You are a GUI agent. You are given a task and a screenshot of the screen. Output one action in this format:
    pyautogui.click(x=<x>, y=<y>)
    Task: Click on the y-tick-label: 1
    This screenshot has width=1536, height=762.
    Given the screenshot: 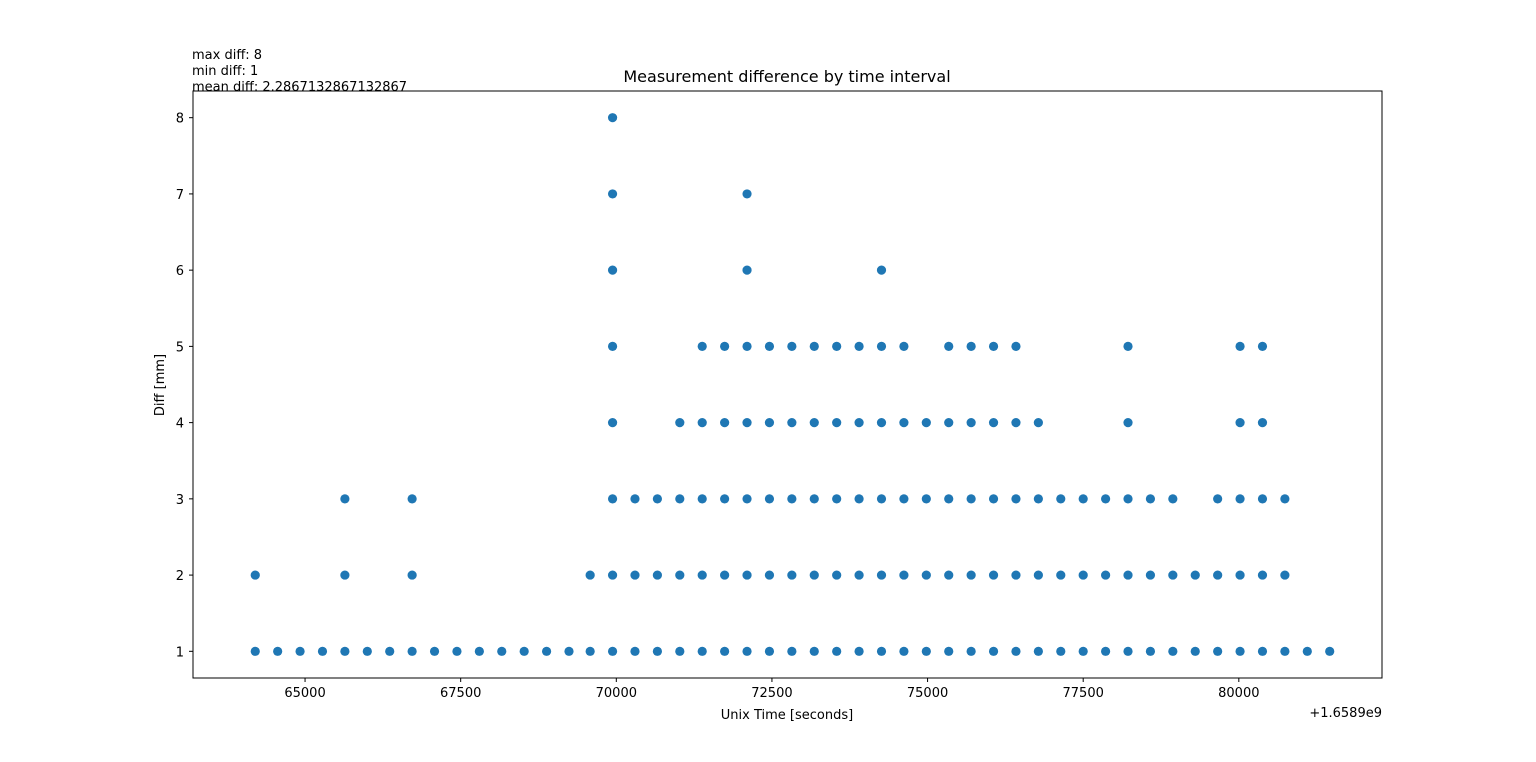 What is the action you would take?
    pyautogui.click(x=180, y=652)
    